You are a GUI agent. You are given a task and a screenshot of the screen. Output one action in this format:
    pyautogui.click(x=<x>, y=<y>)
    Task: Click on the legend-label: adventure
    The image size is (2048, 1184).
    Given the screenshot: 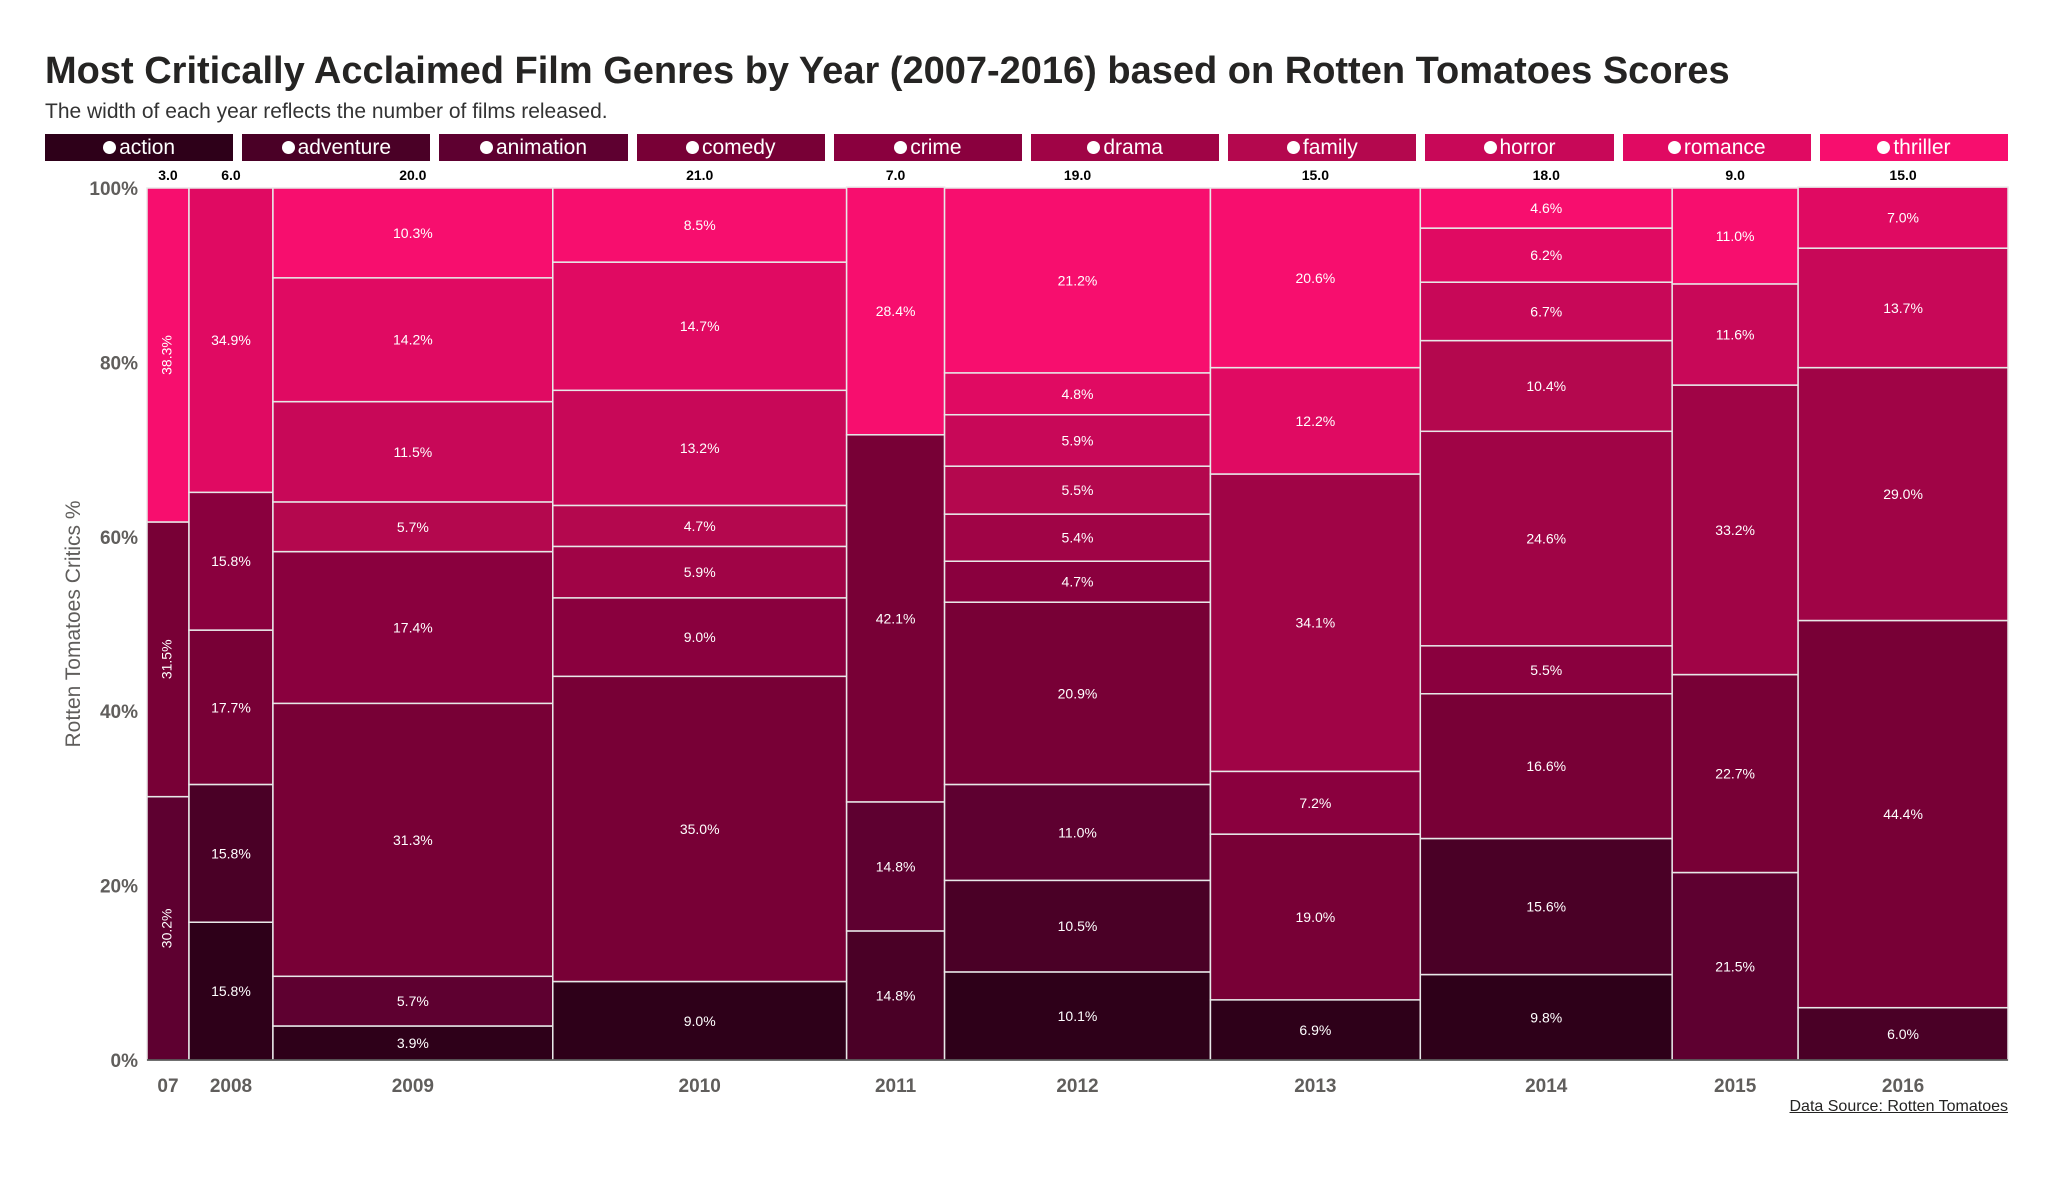 What is the action you would take?
    pyautogui.click(x=344, y=147)
    